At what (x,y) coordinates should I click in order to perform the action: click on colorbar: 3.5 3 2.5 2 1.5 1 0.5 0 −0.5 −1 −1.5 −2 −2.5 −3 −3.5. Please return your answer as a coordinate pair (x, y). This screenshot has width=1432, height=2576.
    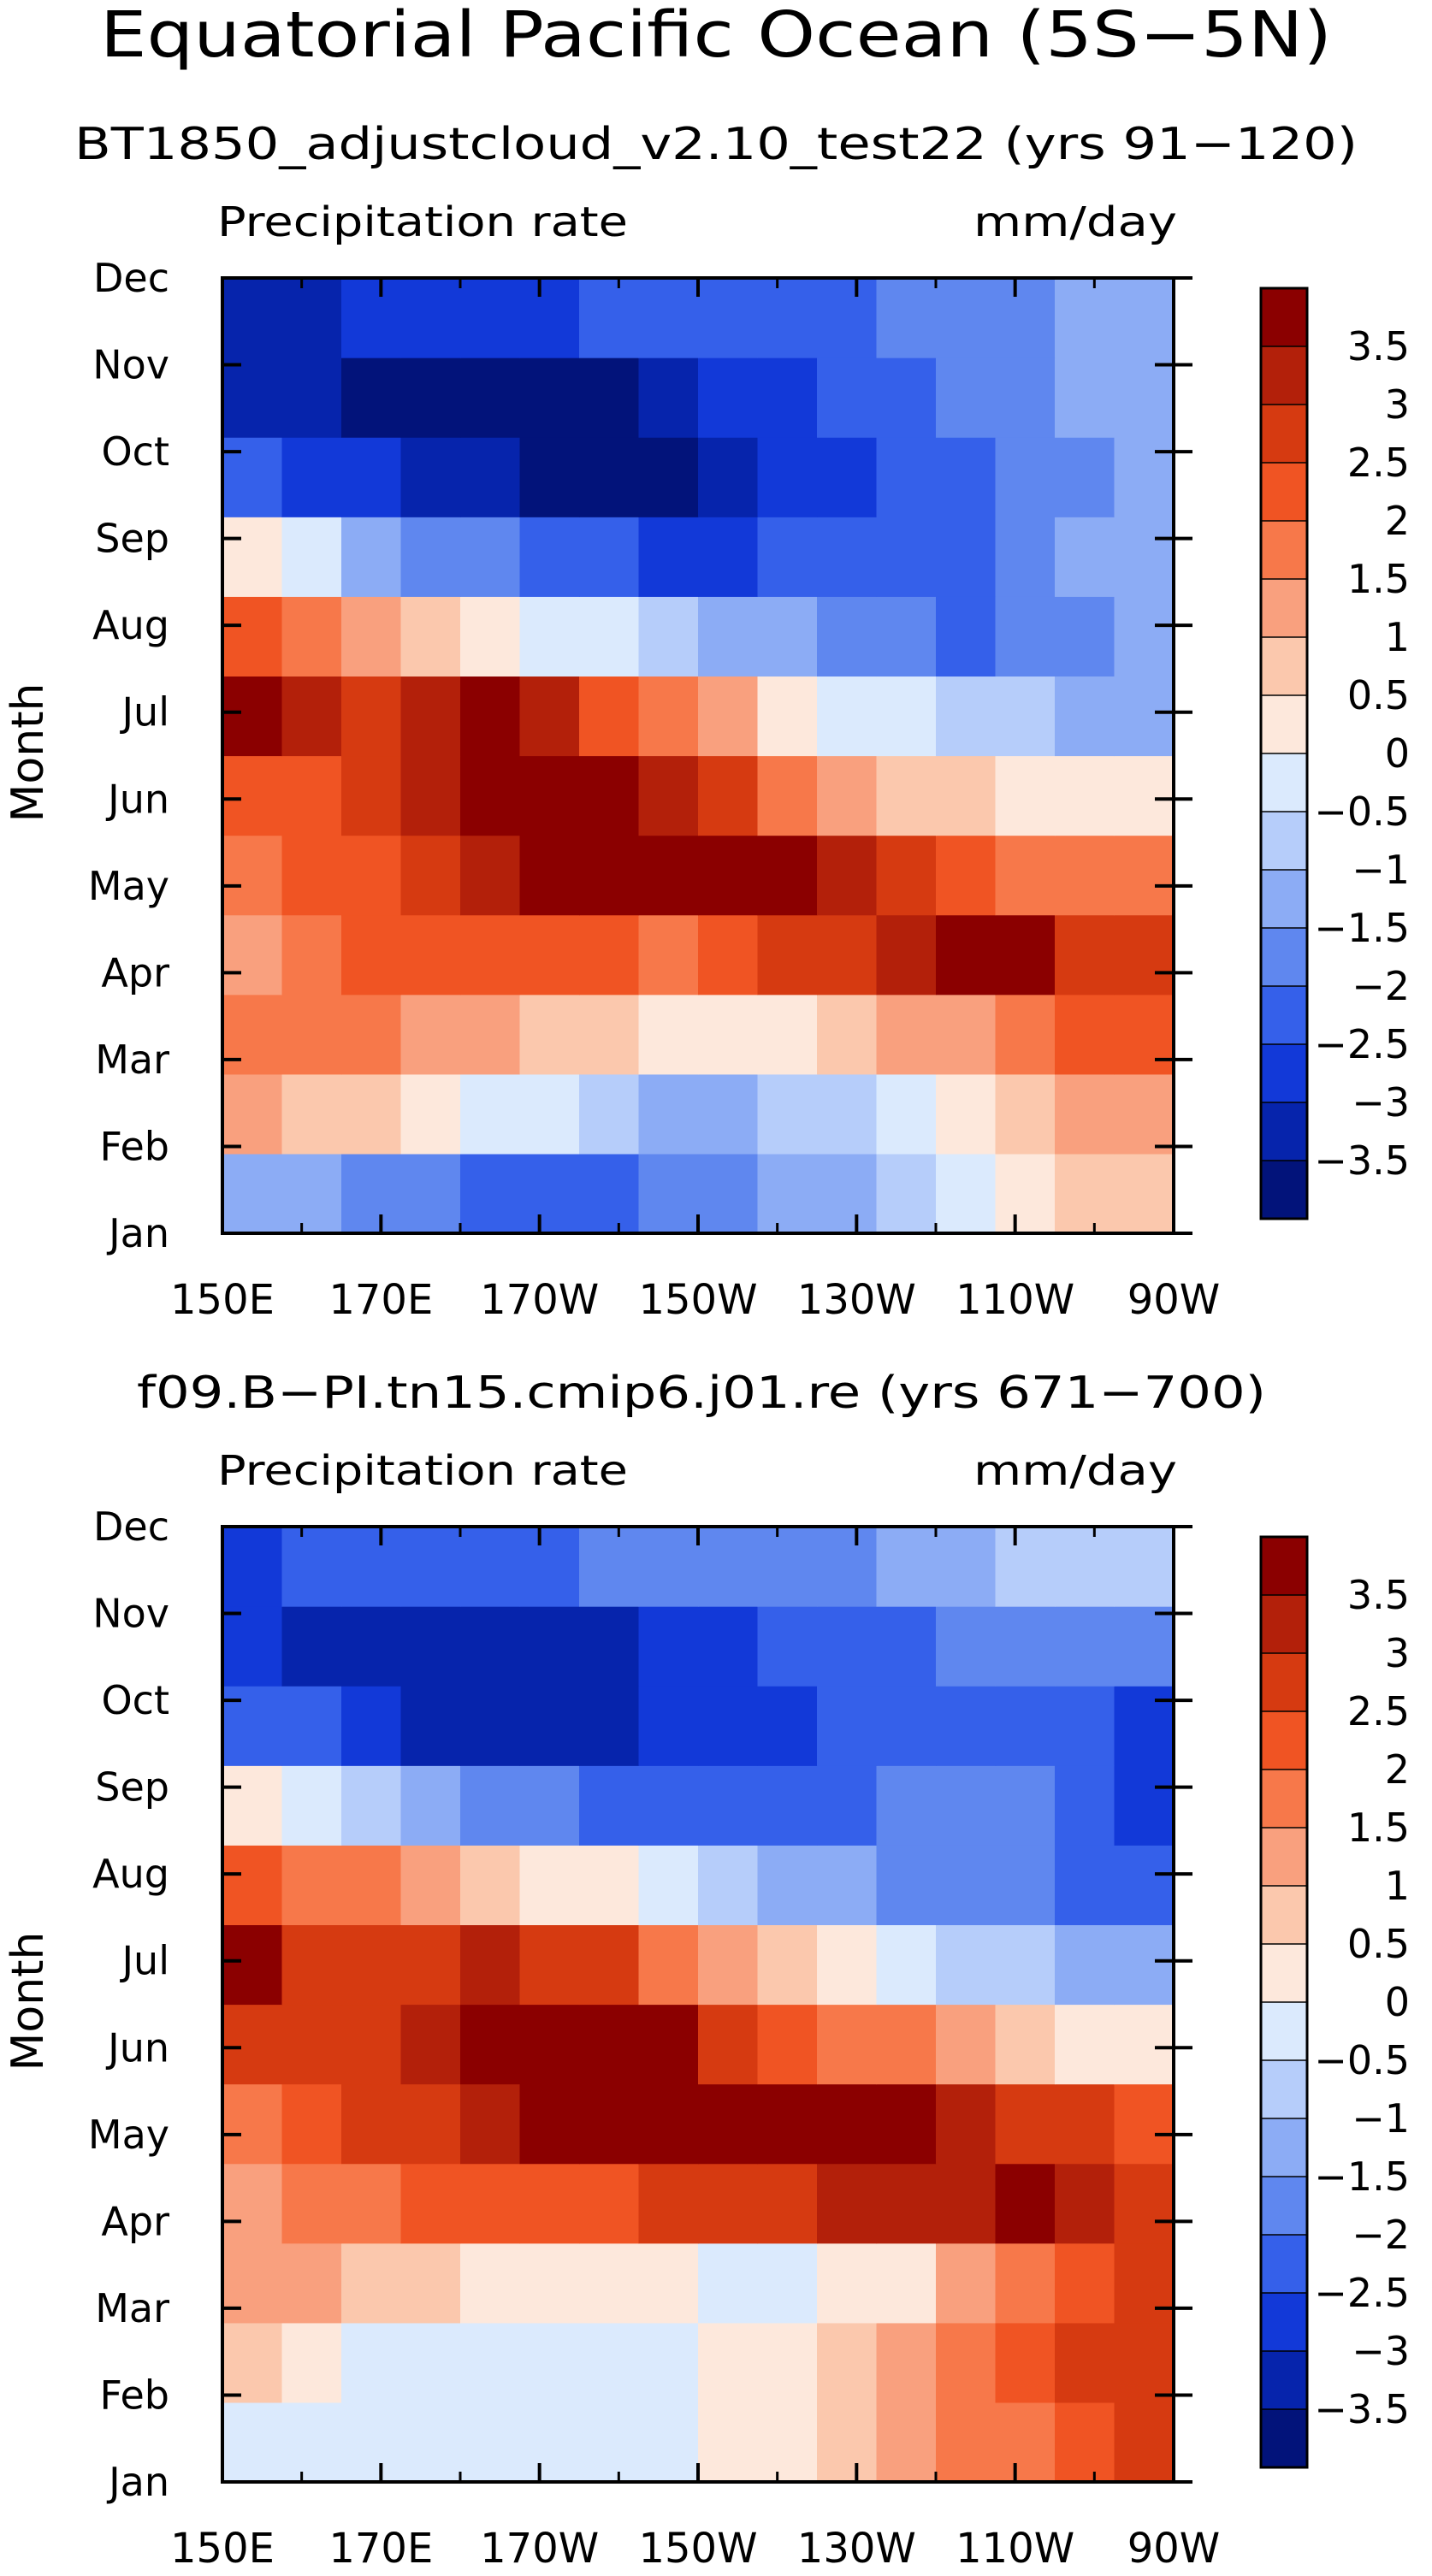
    Looking at the image, I should click on (1334, 753).